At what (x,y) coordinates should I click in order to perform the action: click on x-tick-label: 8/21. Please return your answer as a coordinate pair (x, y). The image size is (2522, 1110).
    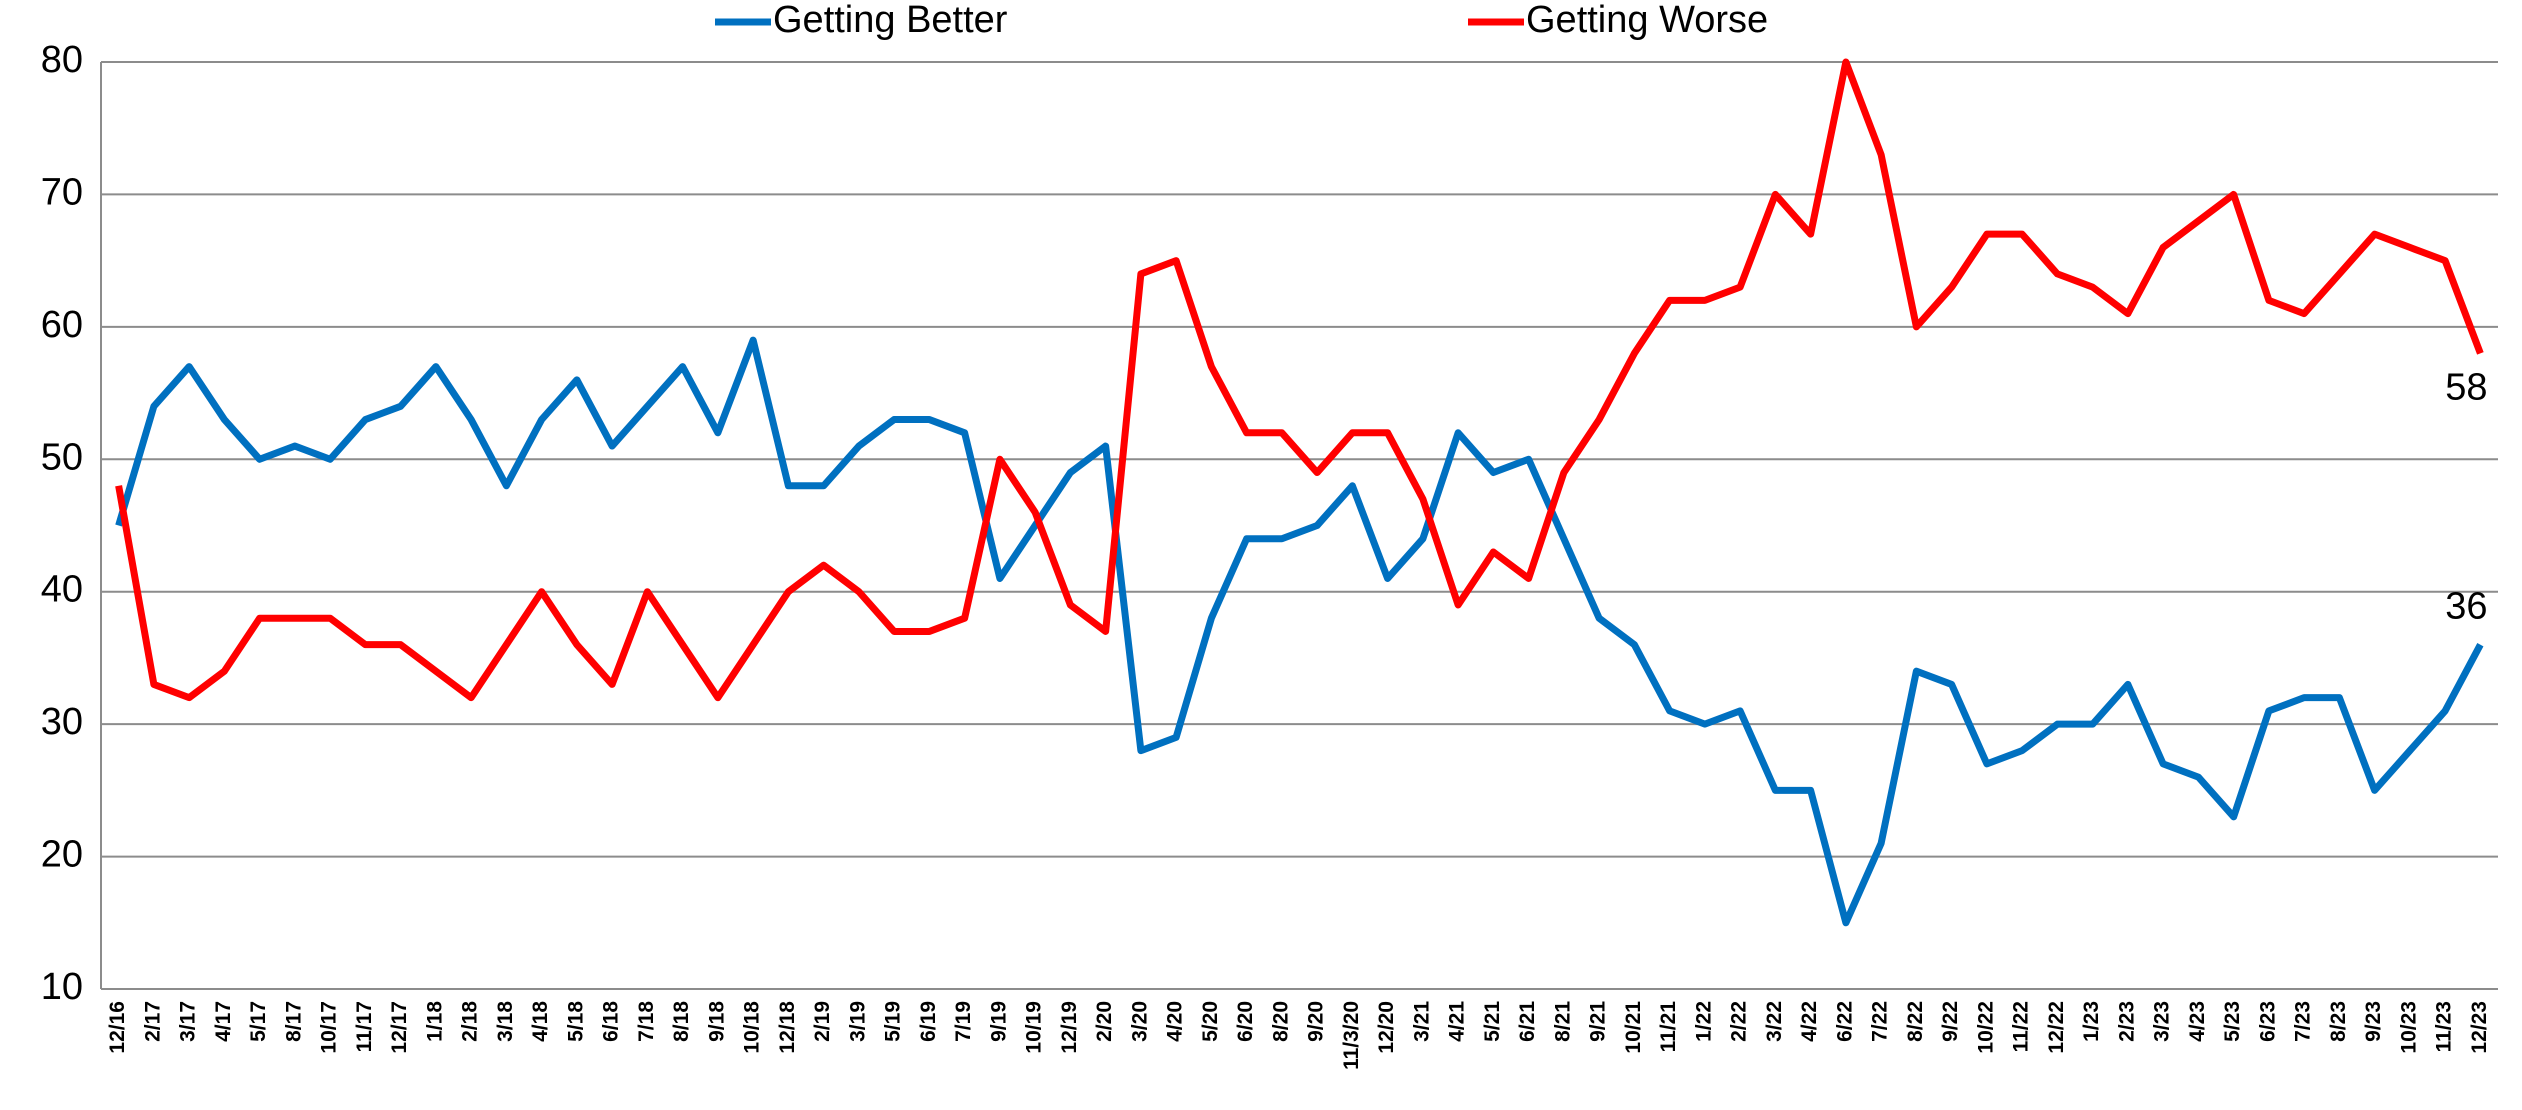
    Looking at the image, I should click on (1562, 1021).